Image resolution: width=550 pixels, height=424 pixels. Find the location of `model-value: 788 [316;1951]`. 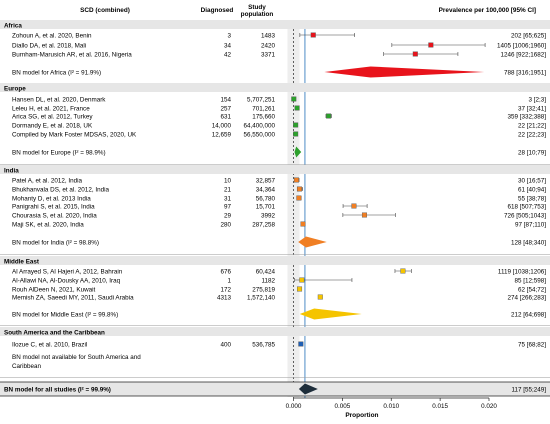

model-value: 788 [316;1951] is located at coordinates (525, 72).